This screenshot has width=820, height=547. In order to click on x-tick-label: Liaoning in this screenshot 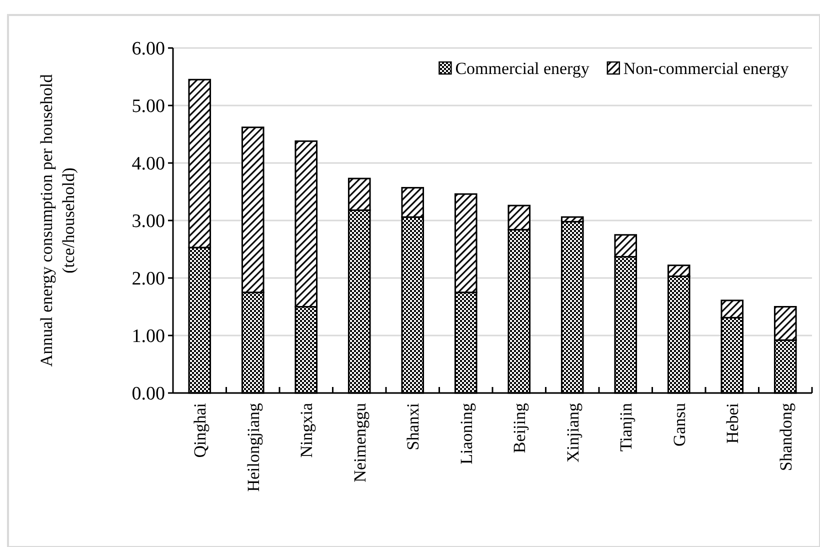, I will do `click(466, 433)`.